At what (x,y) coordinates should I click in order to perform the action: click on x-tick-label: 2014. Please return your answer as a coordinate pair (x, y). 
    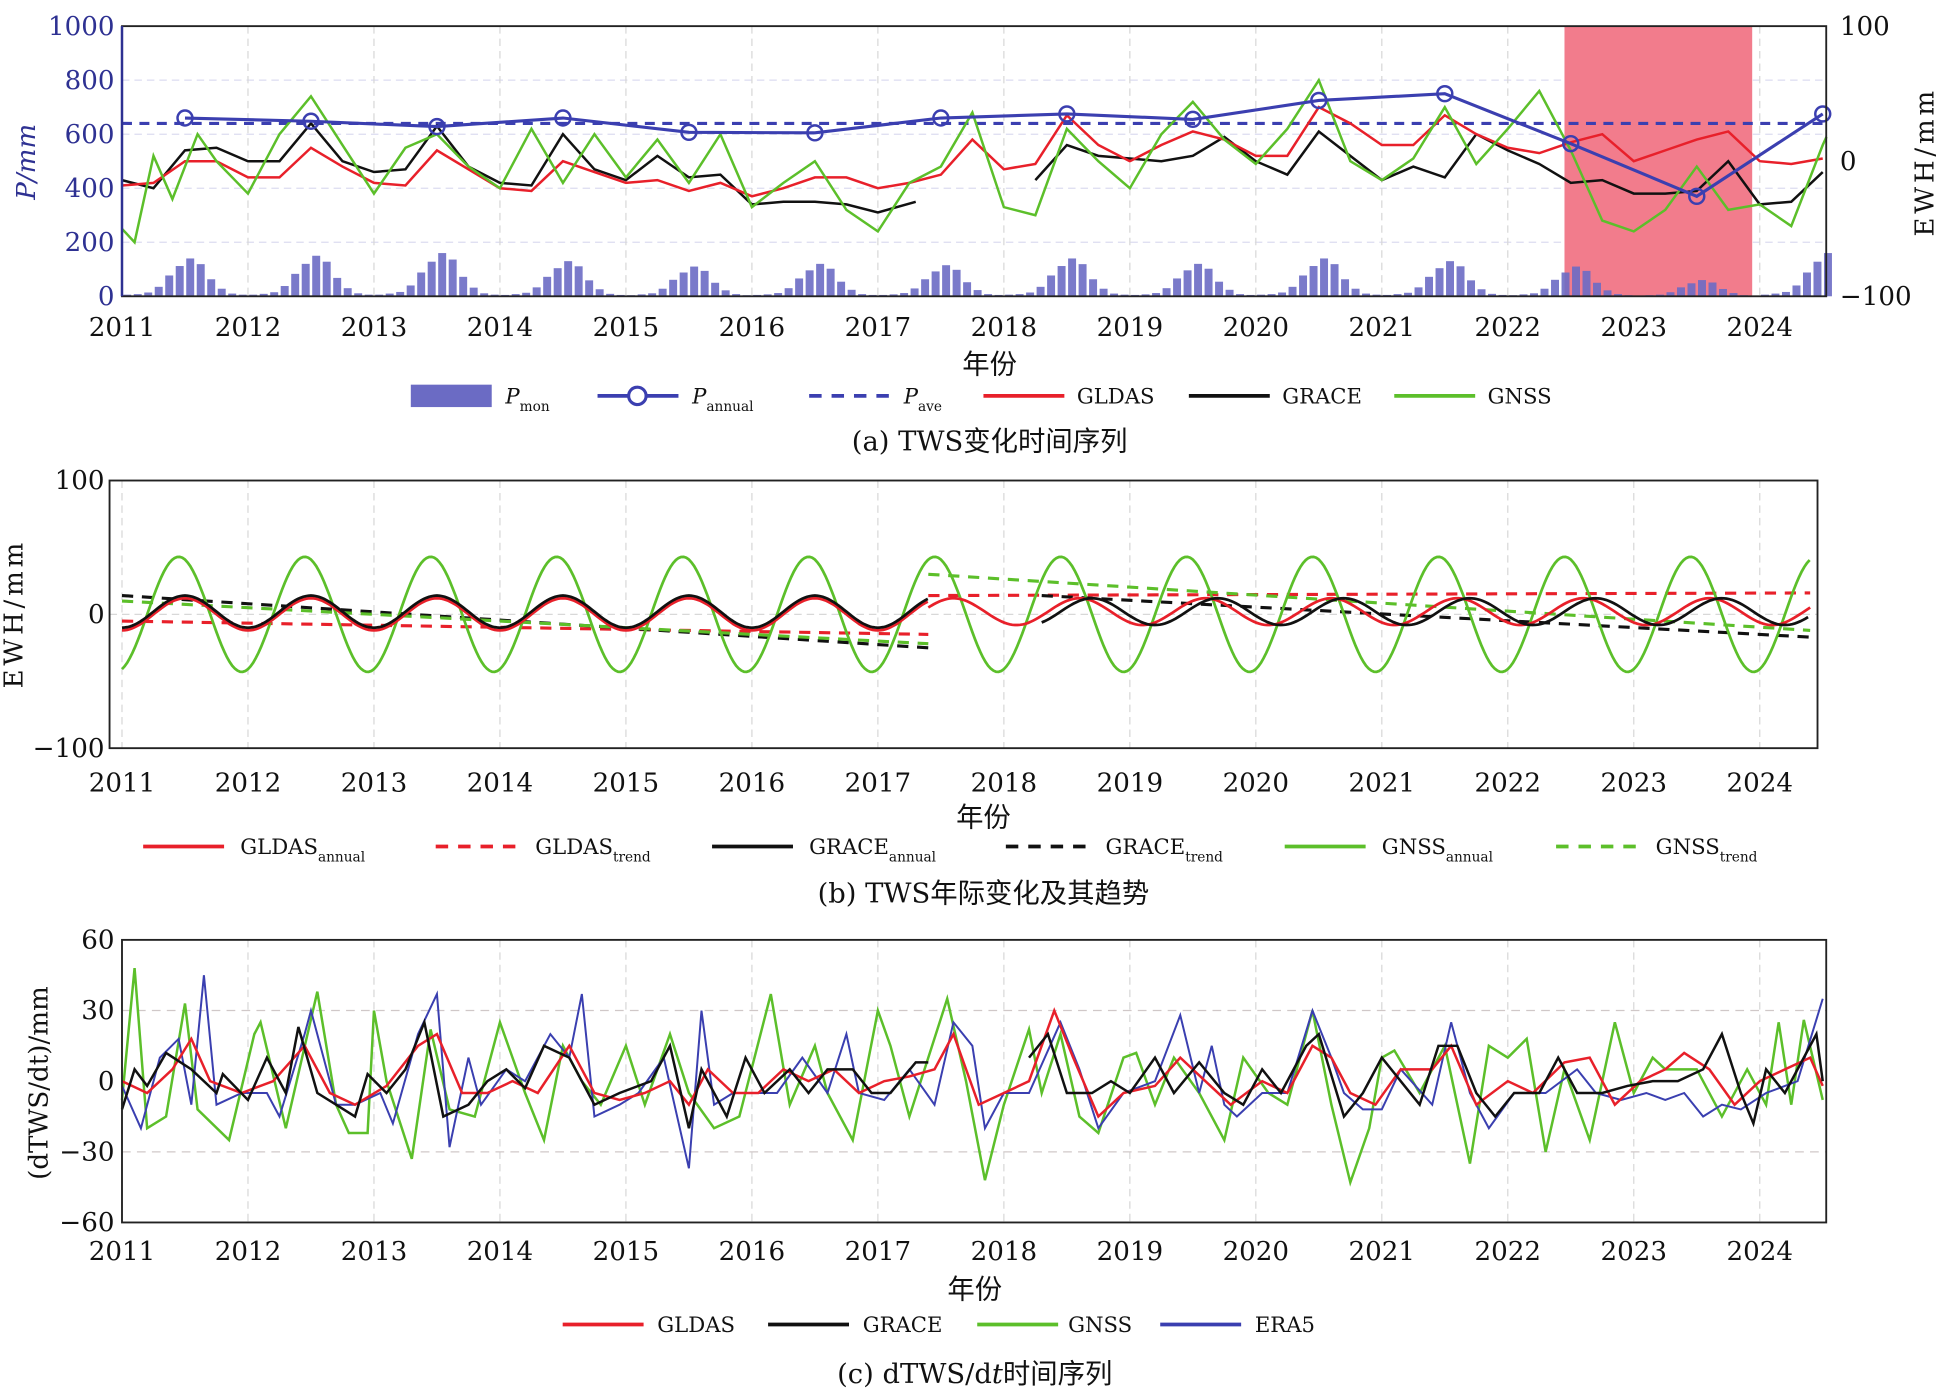
    Looking at the image, I should click on (500, 1252).